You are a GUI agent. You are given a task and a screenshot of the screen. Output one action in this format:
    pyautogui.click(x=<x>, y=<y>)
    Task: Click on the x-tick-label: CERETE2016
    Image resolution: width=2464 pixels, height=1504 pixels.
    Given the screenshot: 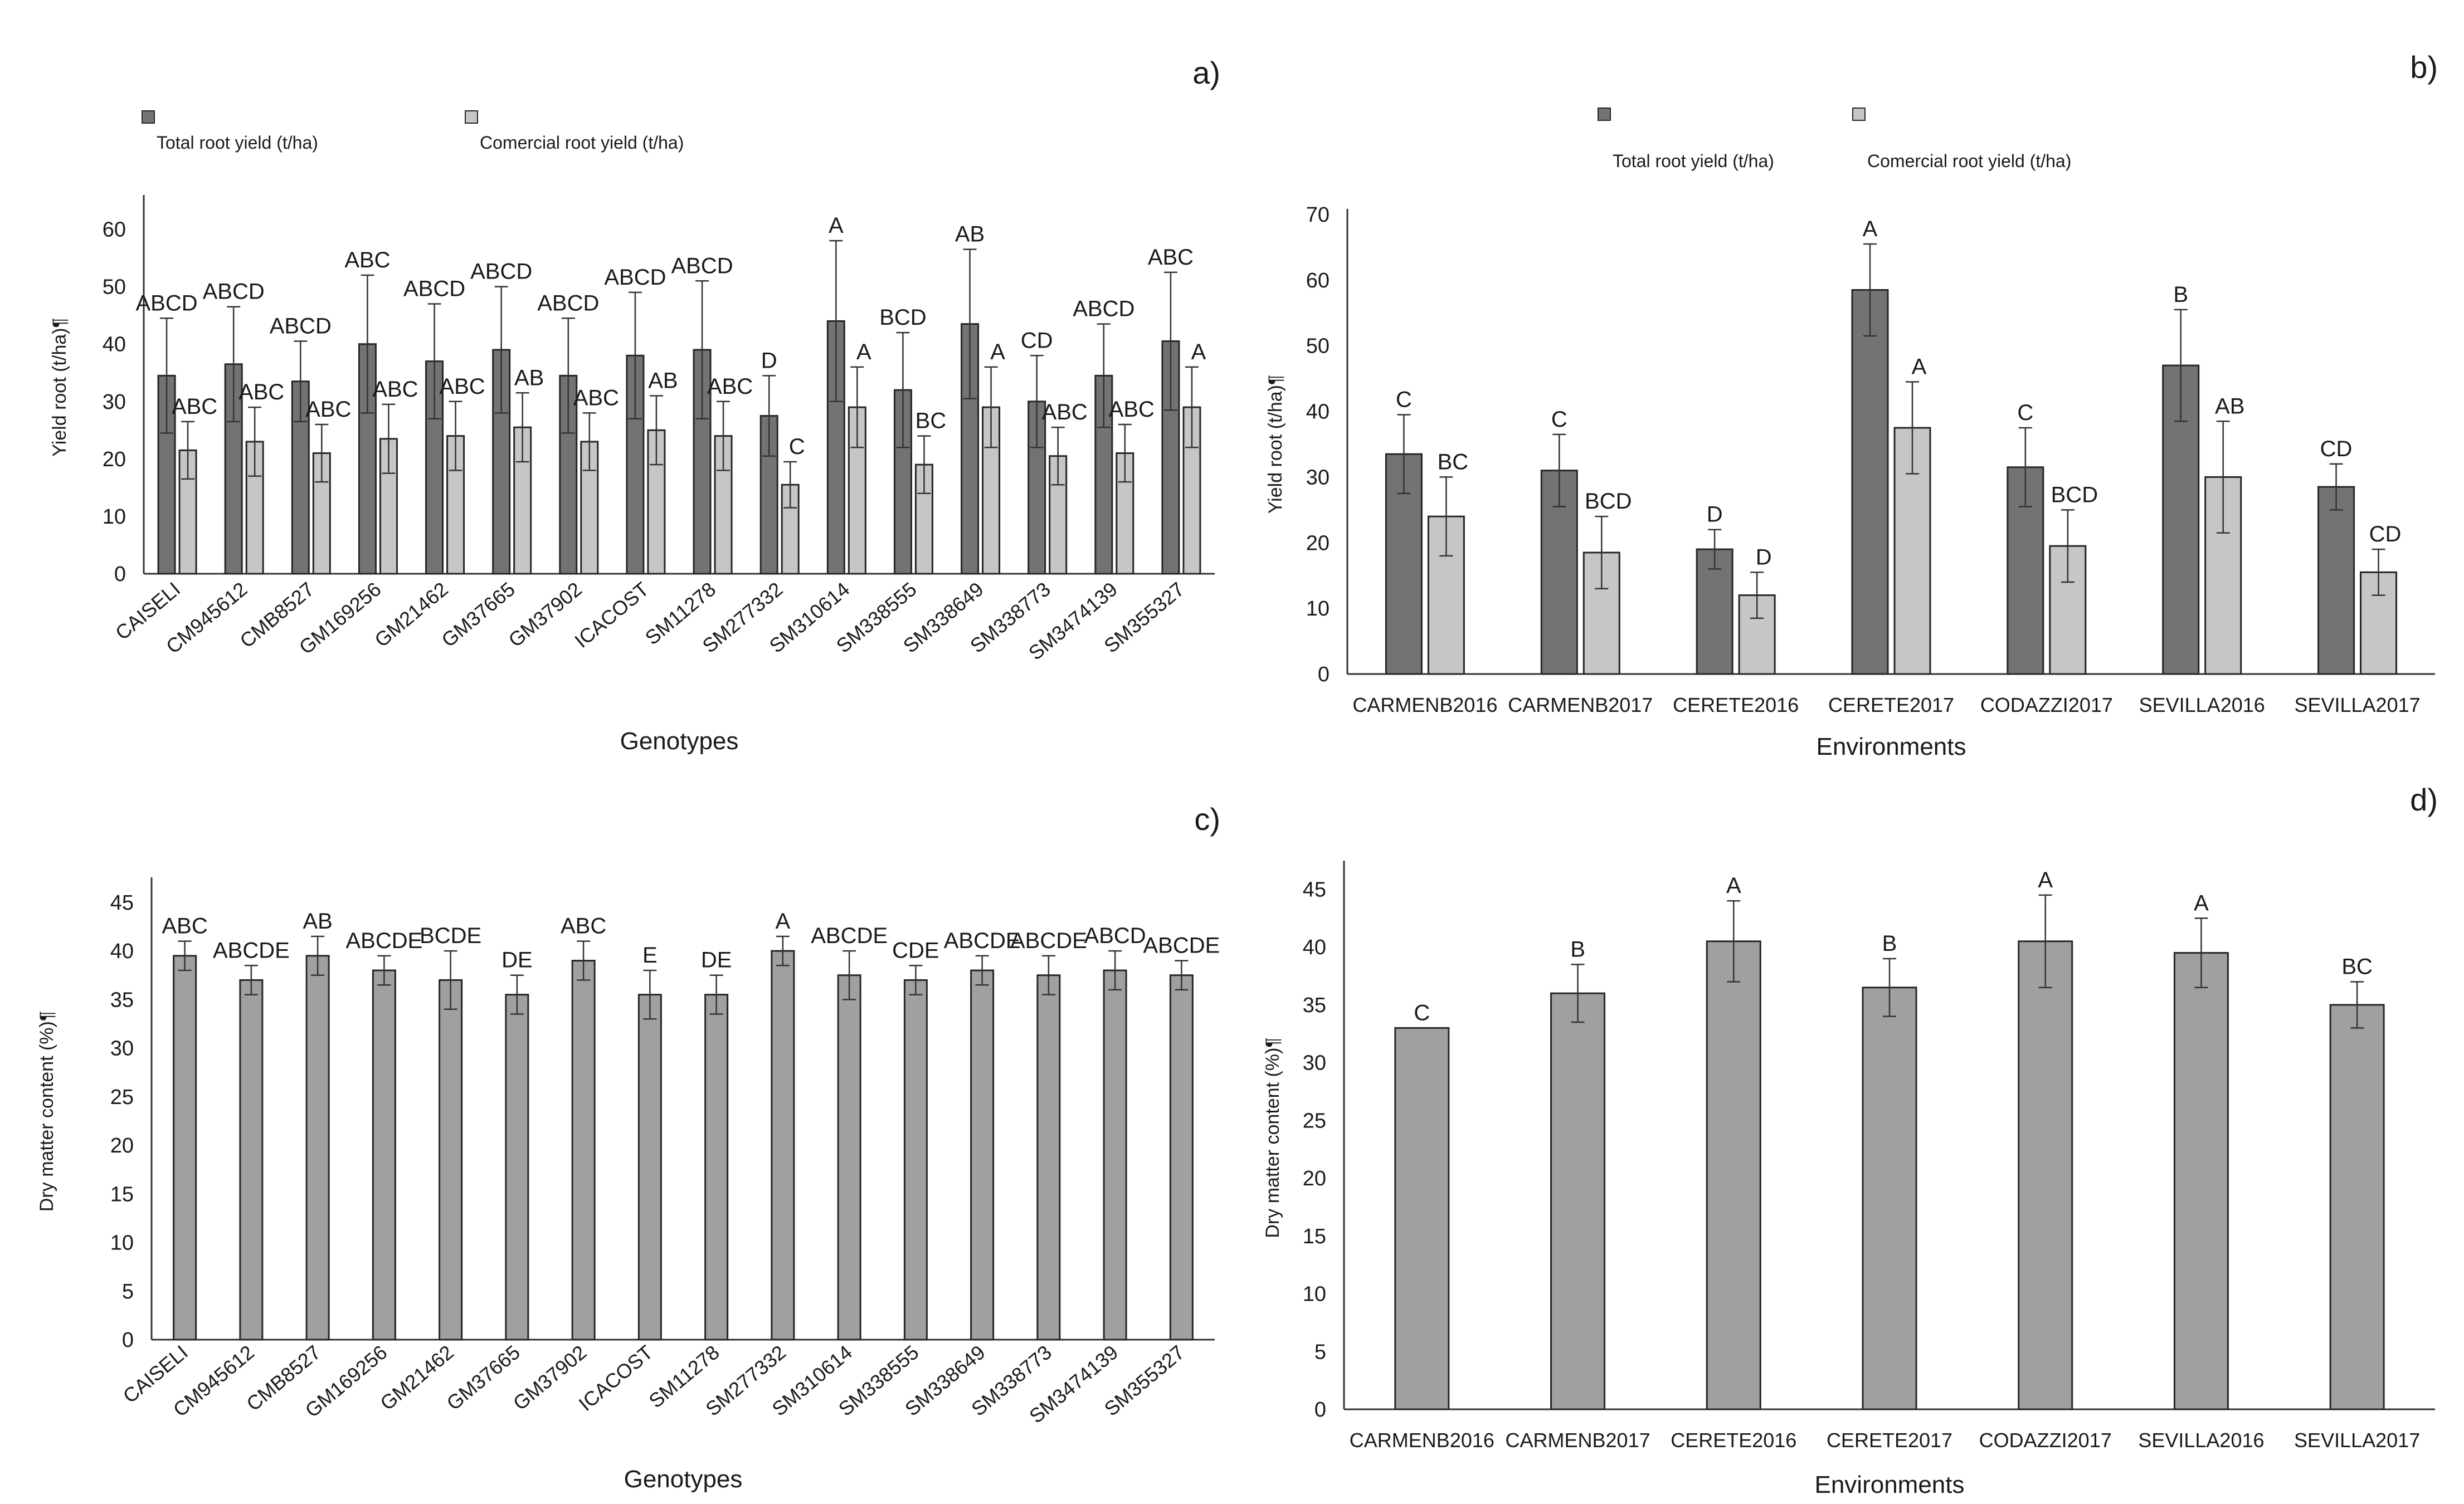 What is the action you would take?
    pyautogui.click(x=1734, y=1440)
    